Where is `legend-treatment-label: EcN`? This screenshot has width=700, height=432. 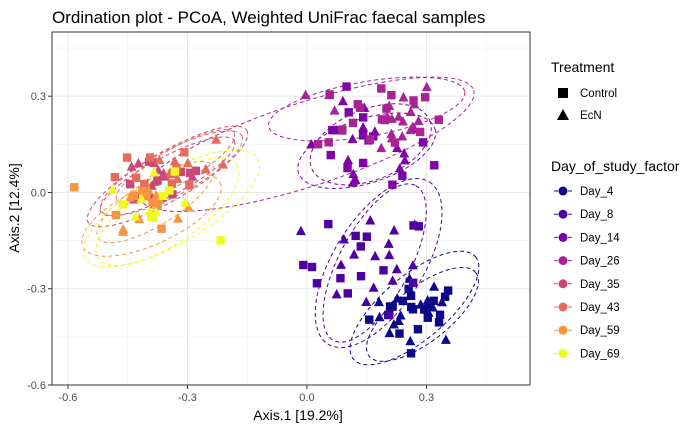 legend-treatment-label: EcN is located at coordinates (591, 116).